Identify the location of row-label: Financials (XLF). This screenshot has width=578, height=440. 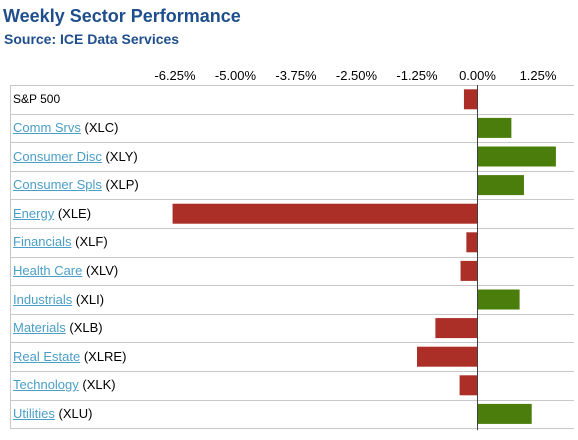
(60, 242).